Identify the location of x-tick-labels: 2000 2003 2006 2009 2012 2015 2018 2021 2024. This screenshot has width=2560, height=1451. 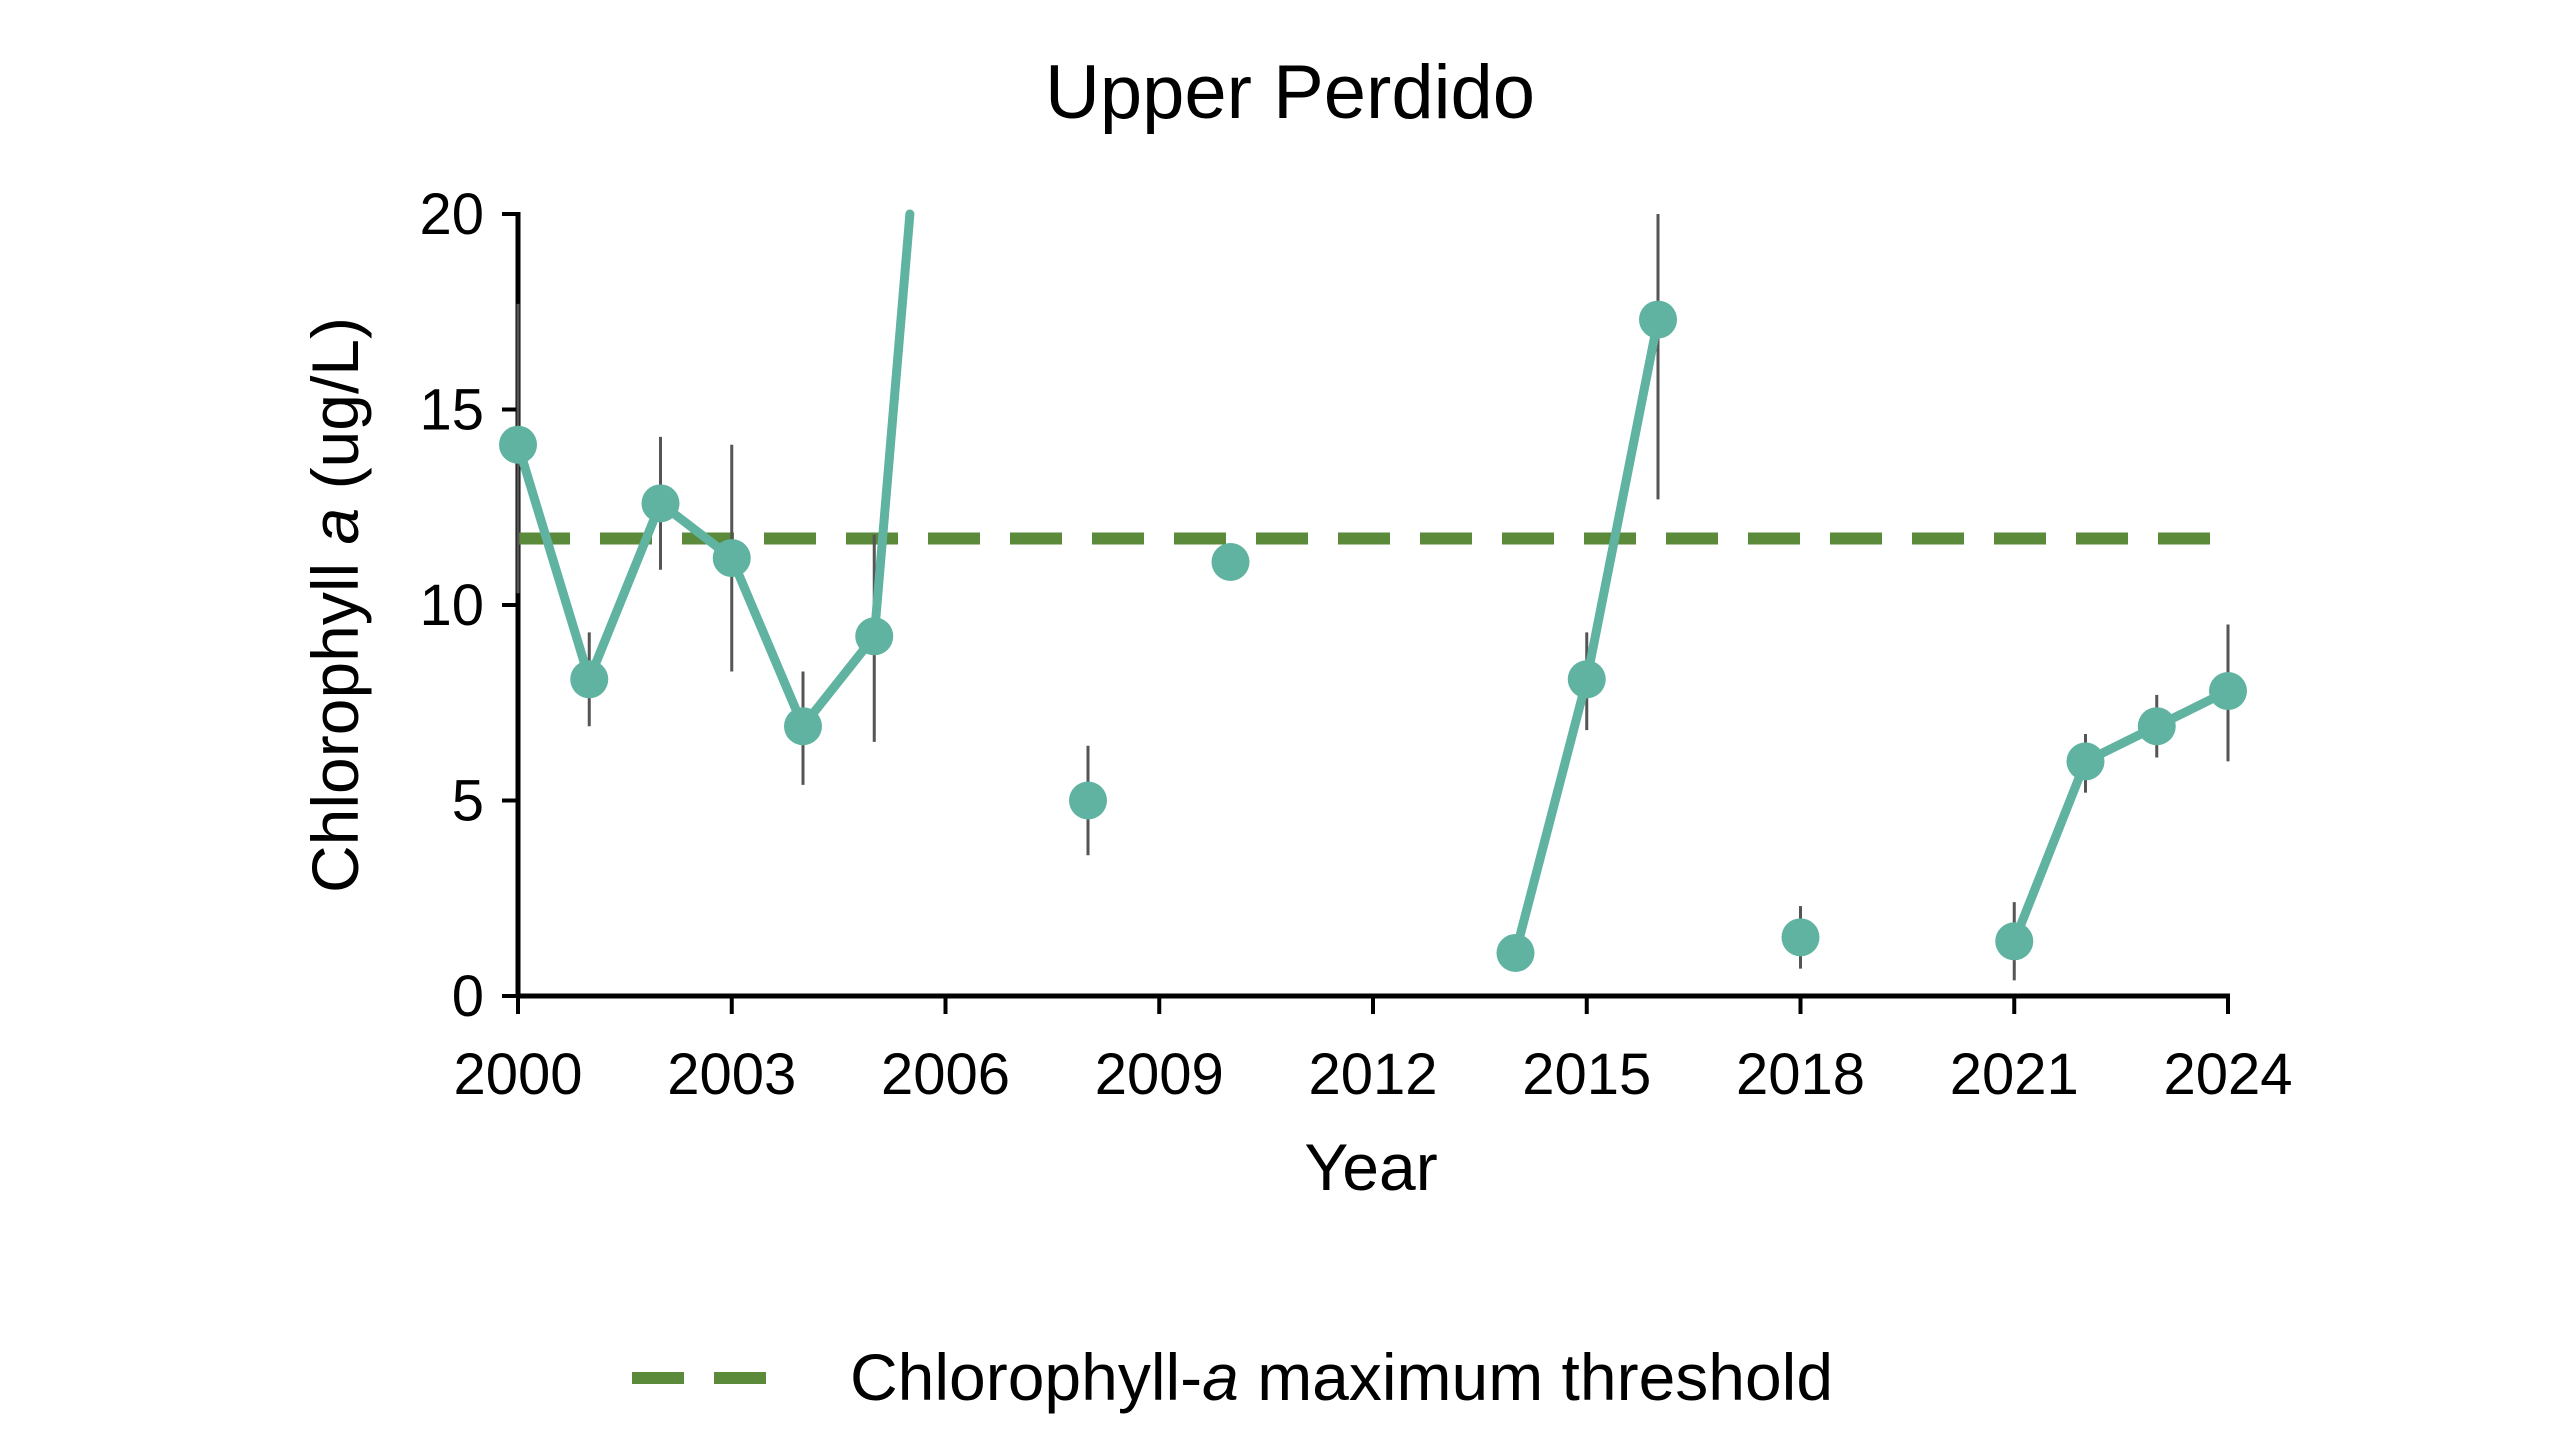
(1372, 1074).